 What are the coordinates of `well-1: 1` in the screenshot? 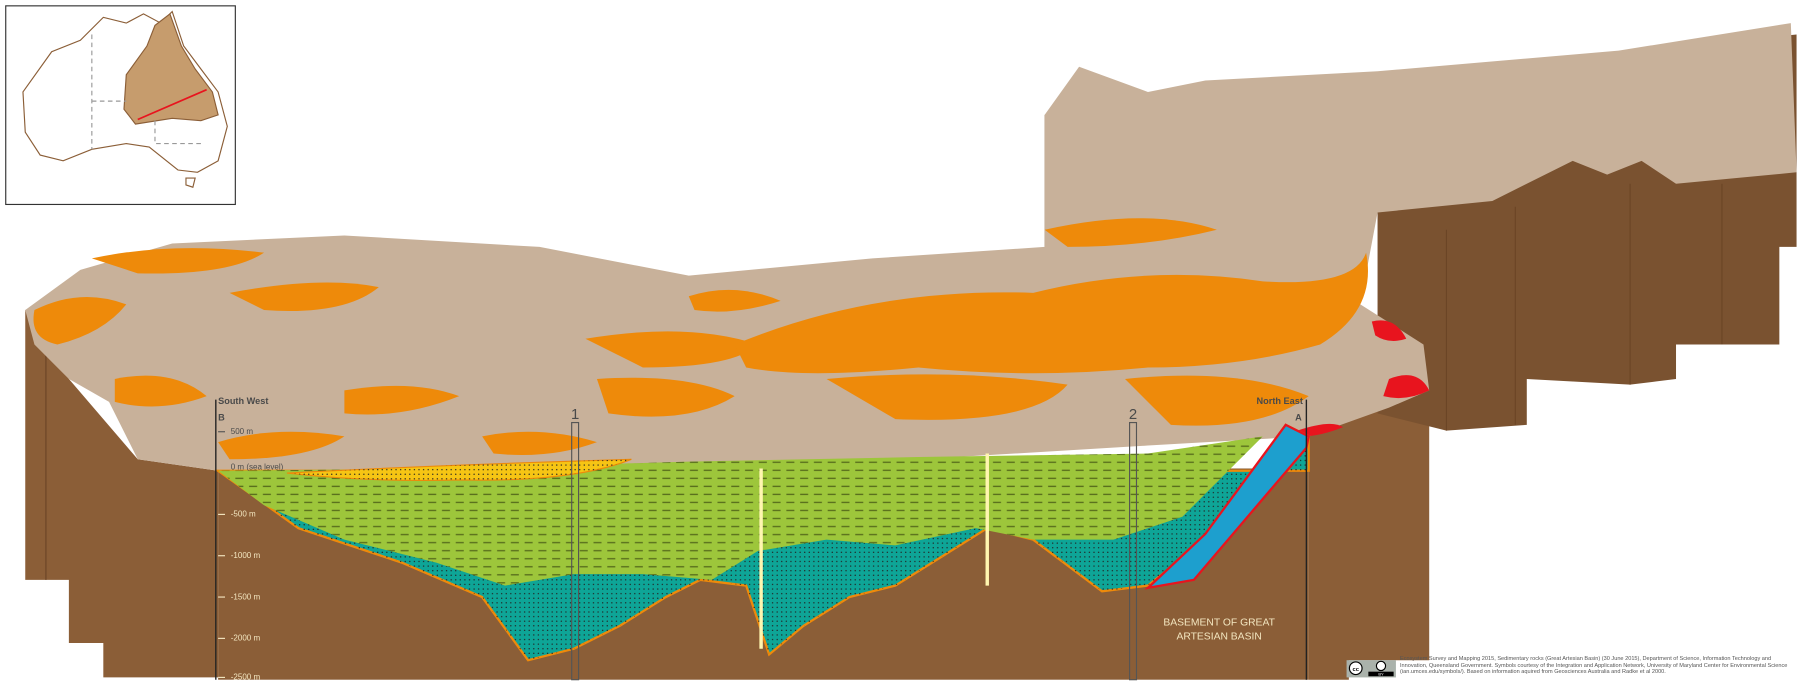 It's located at (575, 543).